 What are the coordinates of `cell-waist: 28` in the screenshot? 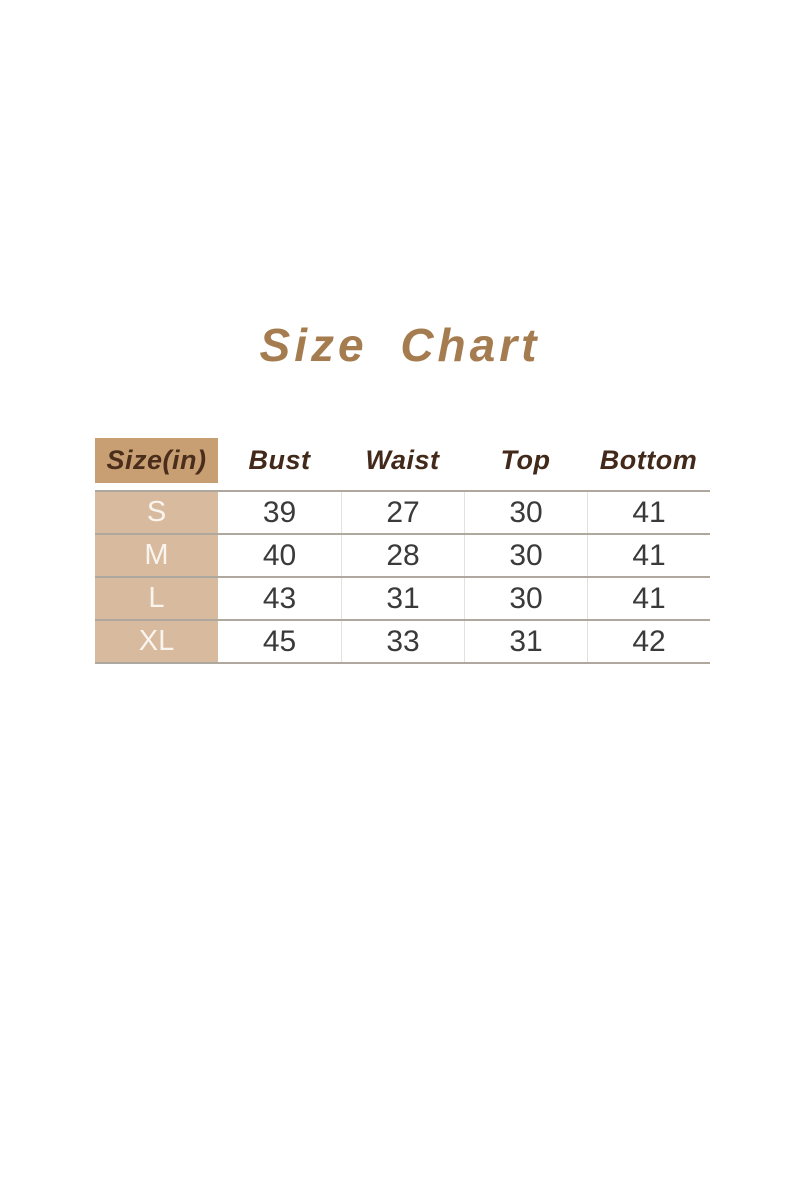 It's located at (402, 555).